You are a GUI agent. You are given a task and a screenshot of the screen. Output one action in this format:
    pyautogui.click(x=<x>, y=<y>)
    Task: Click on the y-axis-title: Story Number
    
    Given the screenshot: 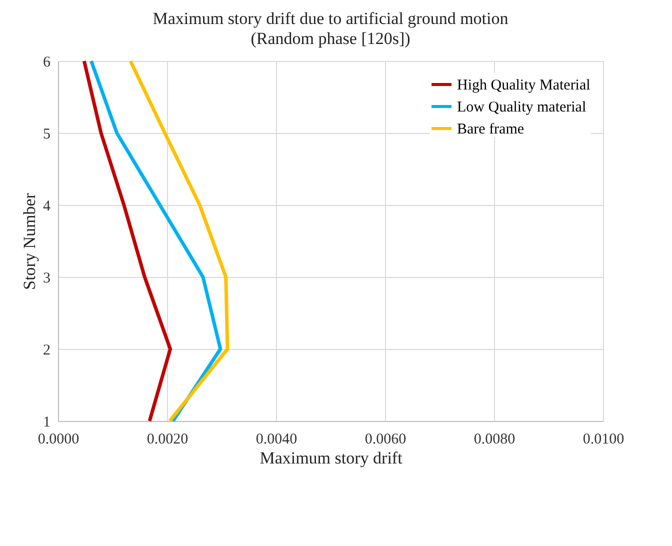 What is the action you would take?
    pyautogui.click(x=29, y=241)
    